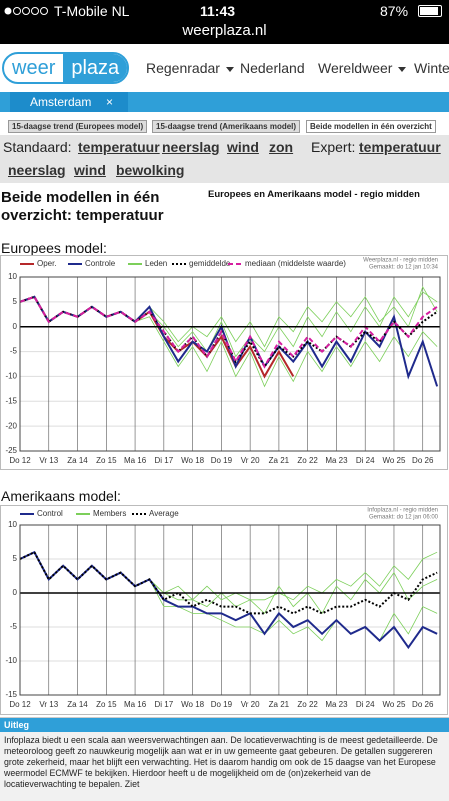 Image resolution: width=449 pixels, height=801 pixels. I want to click on nav-label: Nederland, so click(272, 68).